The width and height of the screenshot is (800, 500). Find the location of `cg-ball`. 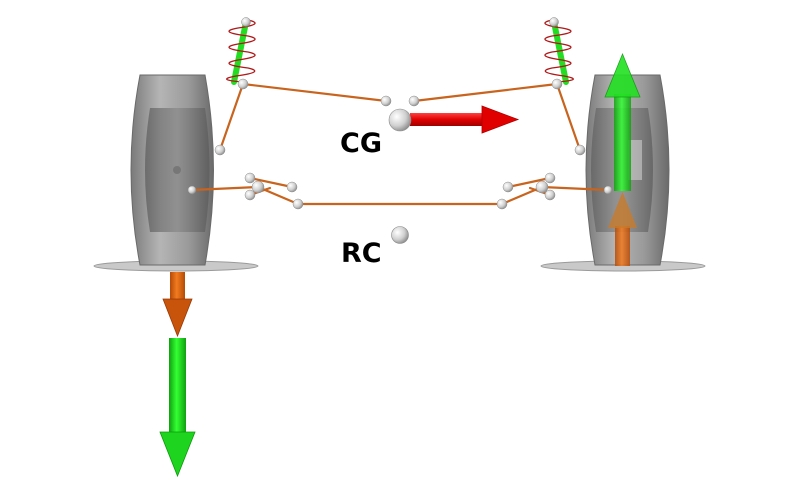

cg-ball is located at coordinates (400, 120).